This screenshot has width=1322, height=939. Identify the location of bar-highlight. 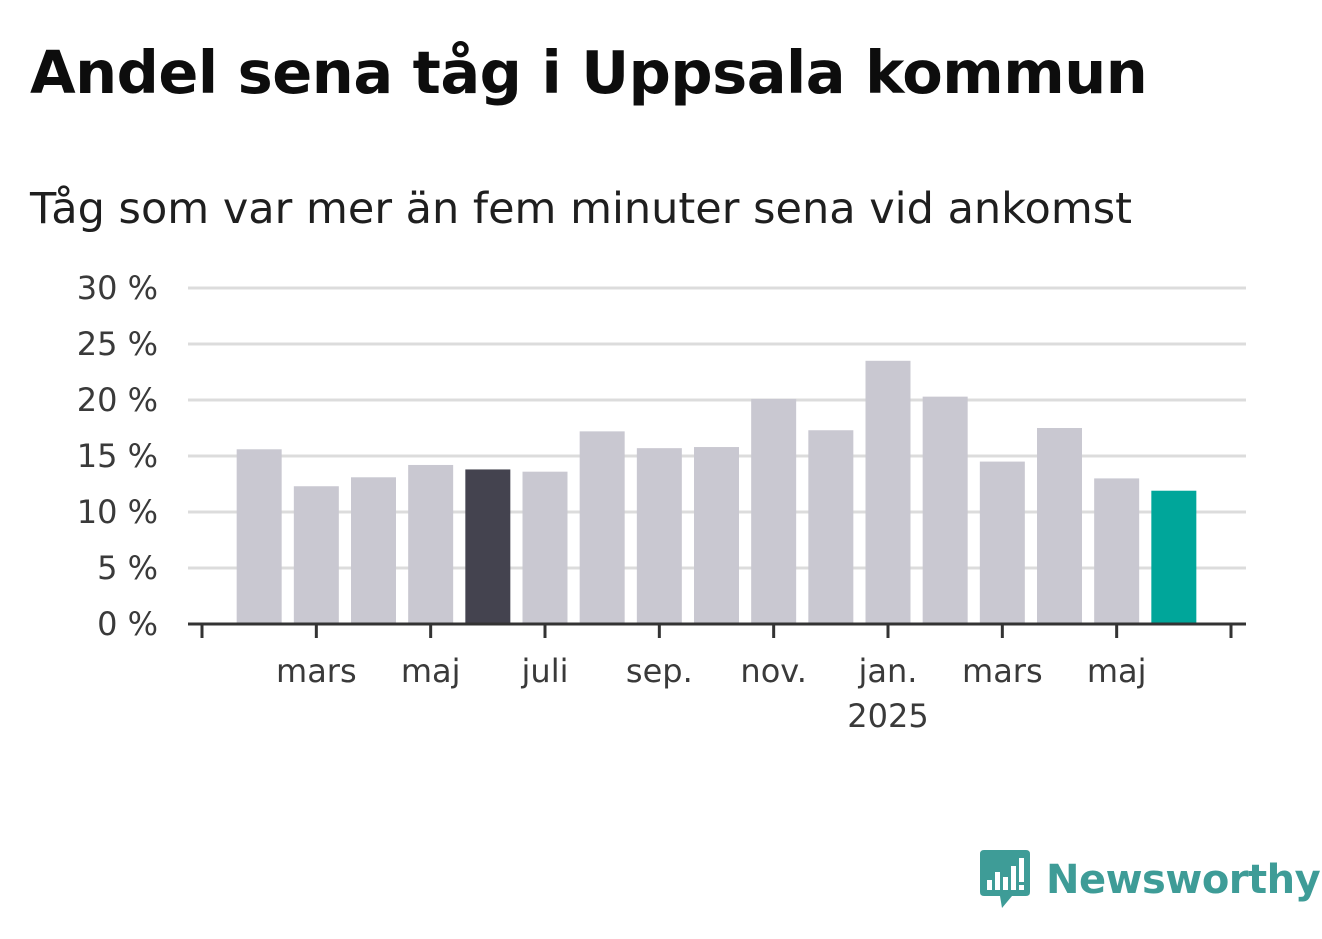
(488, 546).